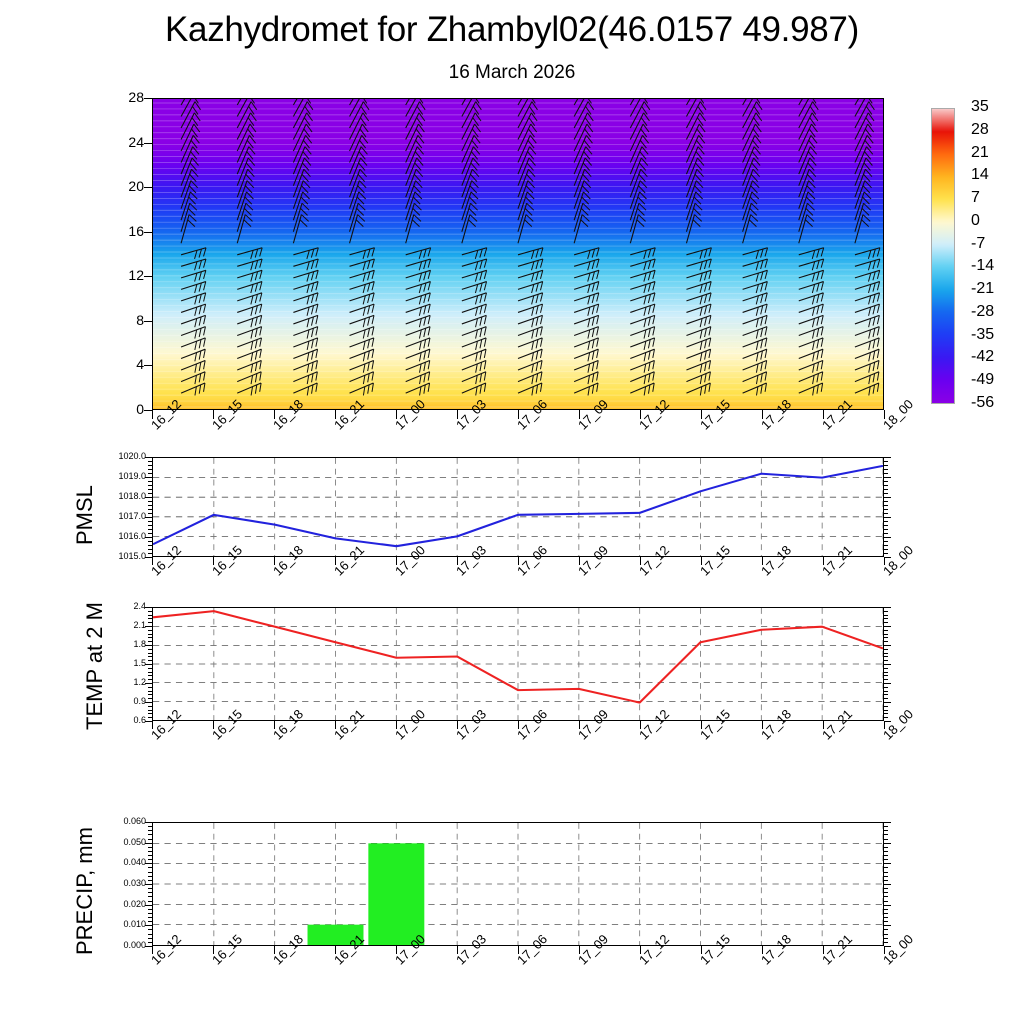  I want to click on pmsl-plot, so click(518, 507).